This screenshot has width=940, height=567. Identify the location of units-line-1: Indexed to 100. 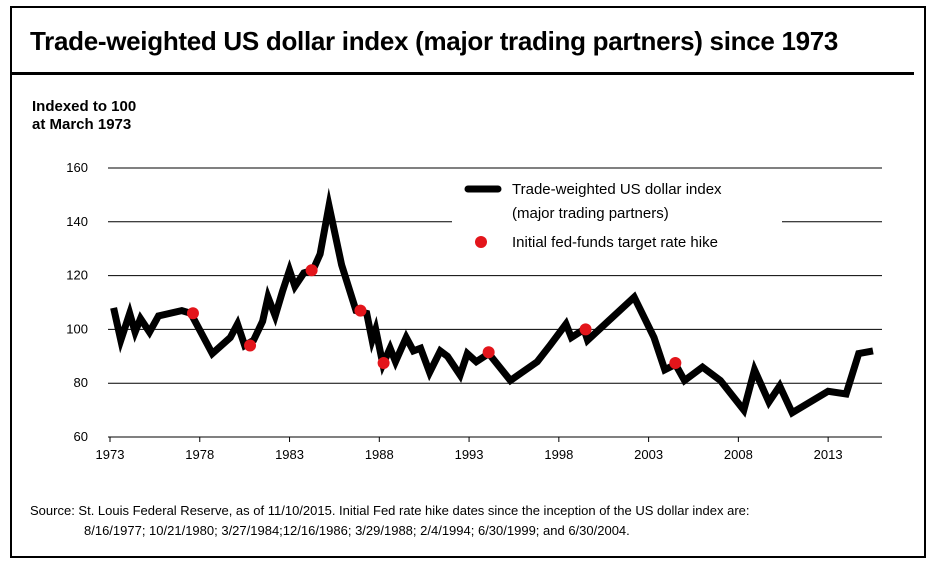
(84, 106).